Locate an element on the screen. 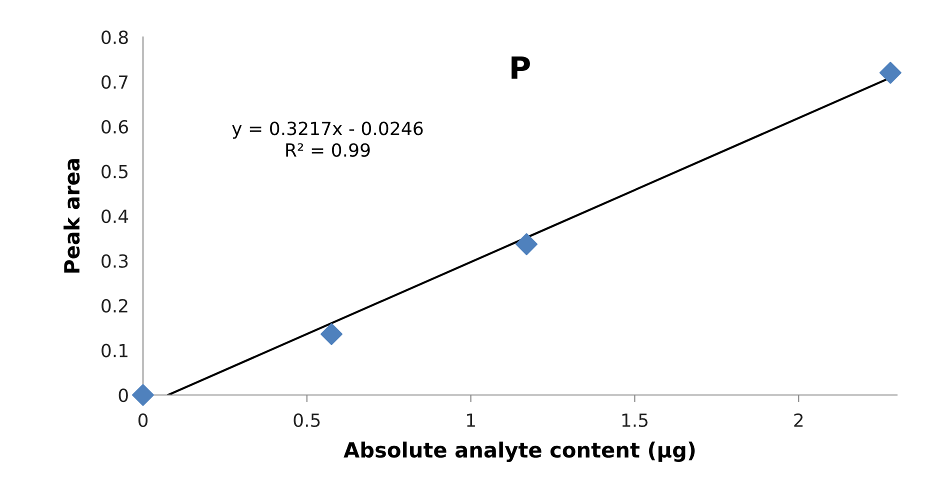 The width and height of the screenshot is (930, 500). y-tick-label: 0.3 is located at coordinates (115, 261).